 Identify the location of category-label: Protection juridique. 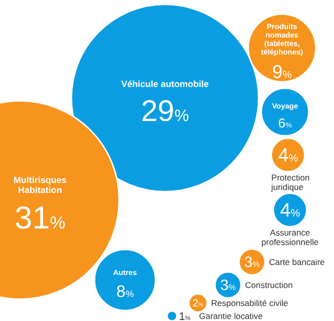
(290, 182).